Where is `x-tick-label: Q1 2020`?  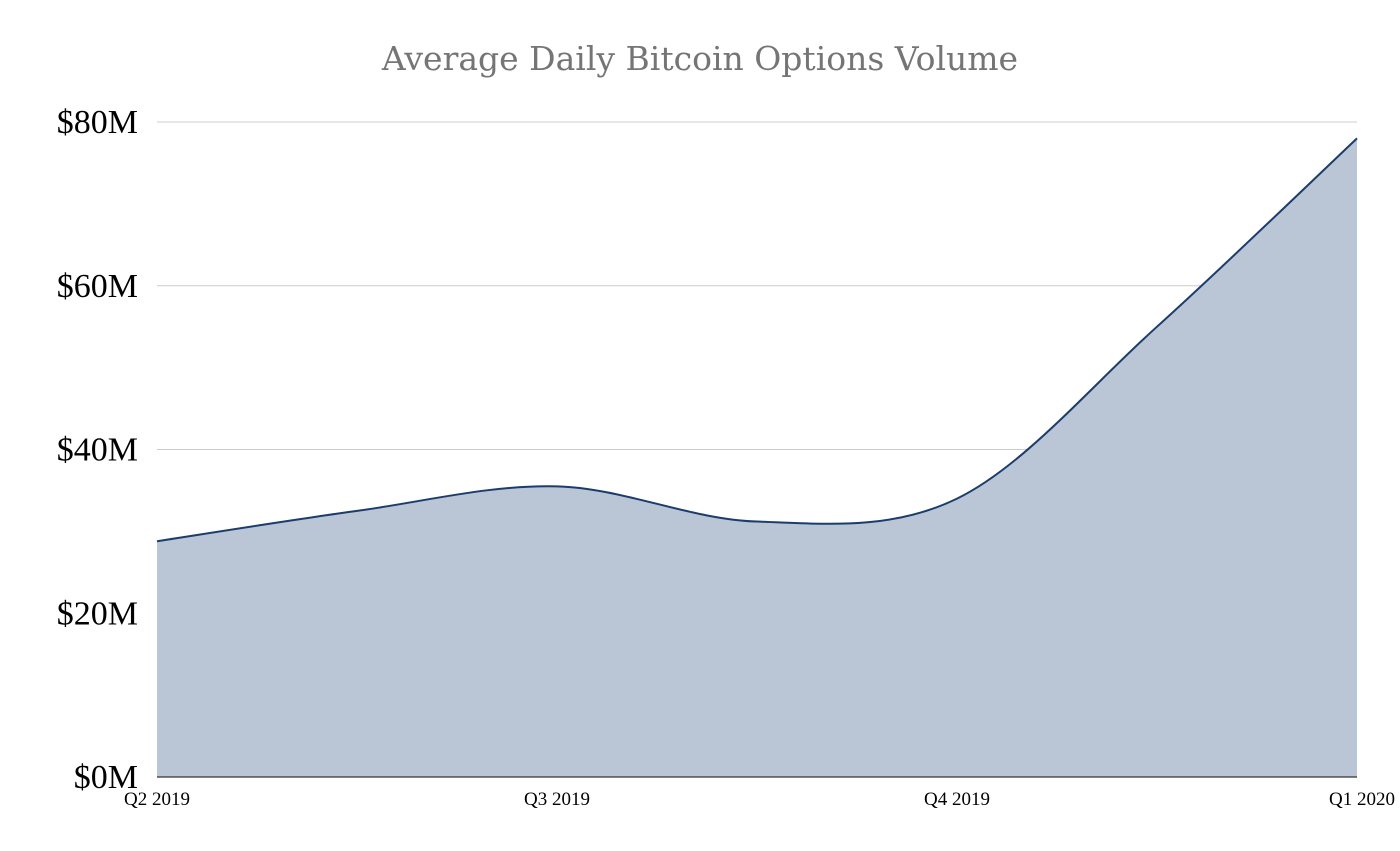 x-tick-label: Q1 2020 is located at coordinates (1362, 799).